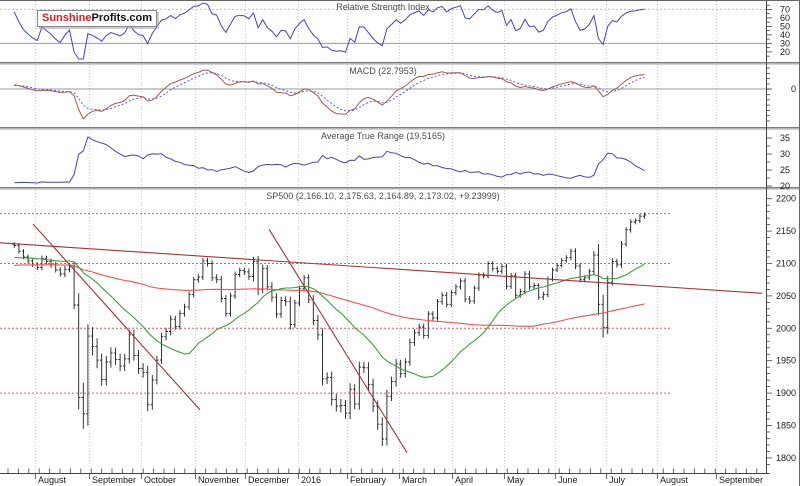 The height and width of the screenshot is (486, 800). What do you see at coordinates (793, 89) in the screenshot?
I see `macd-axis-label: 0` at bounding box center [793, 89].